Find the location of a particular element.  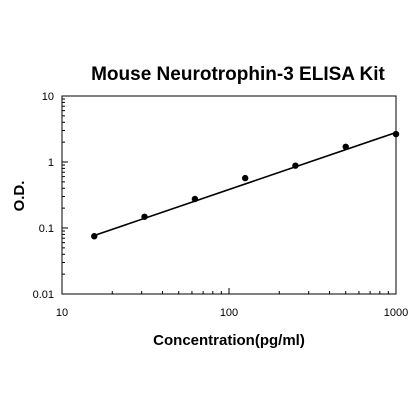

x-tick-label: 100 is located at coordinates (229, 313).